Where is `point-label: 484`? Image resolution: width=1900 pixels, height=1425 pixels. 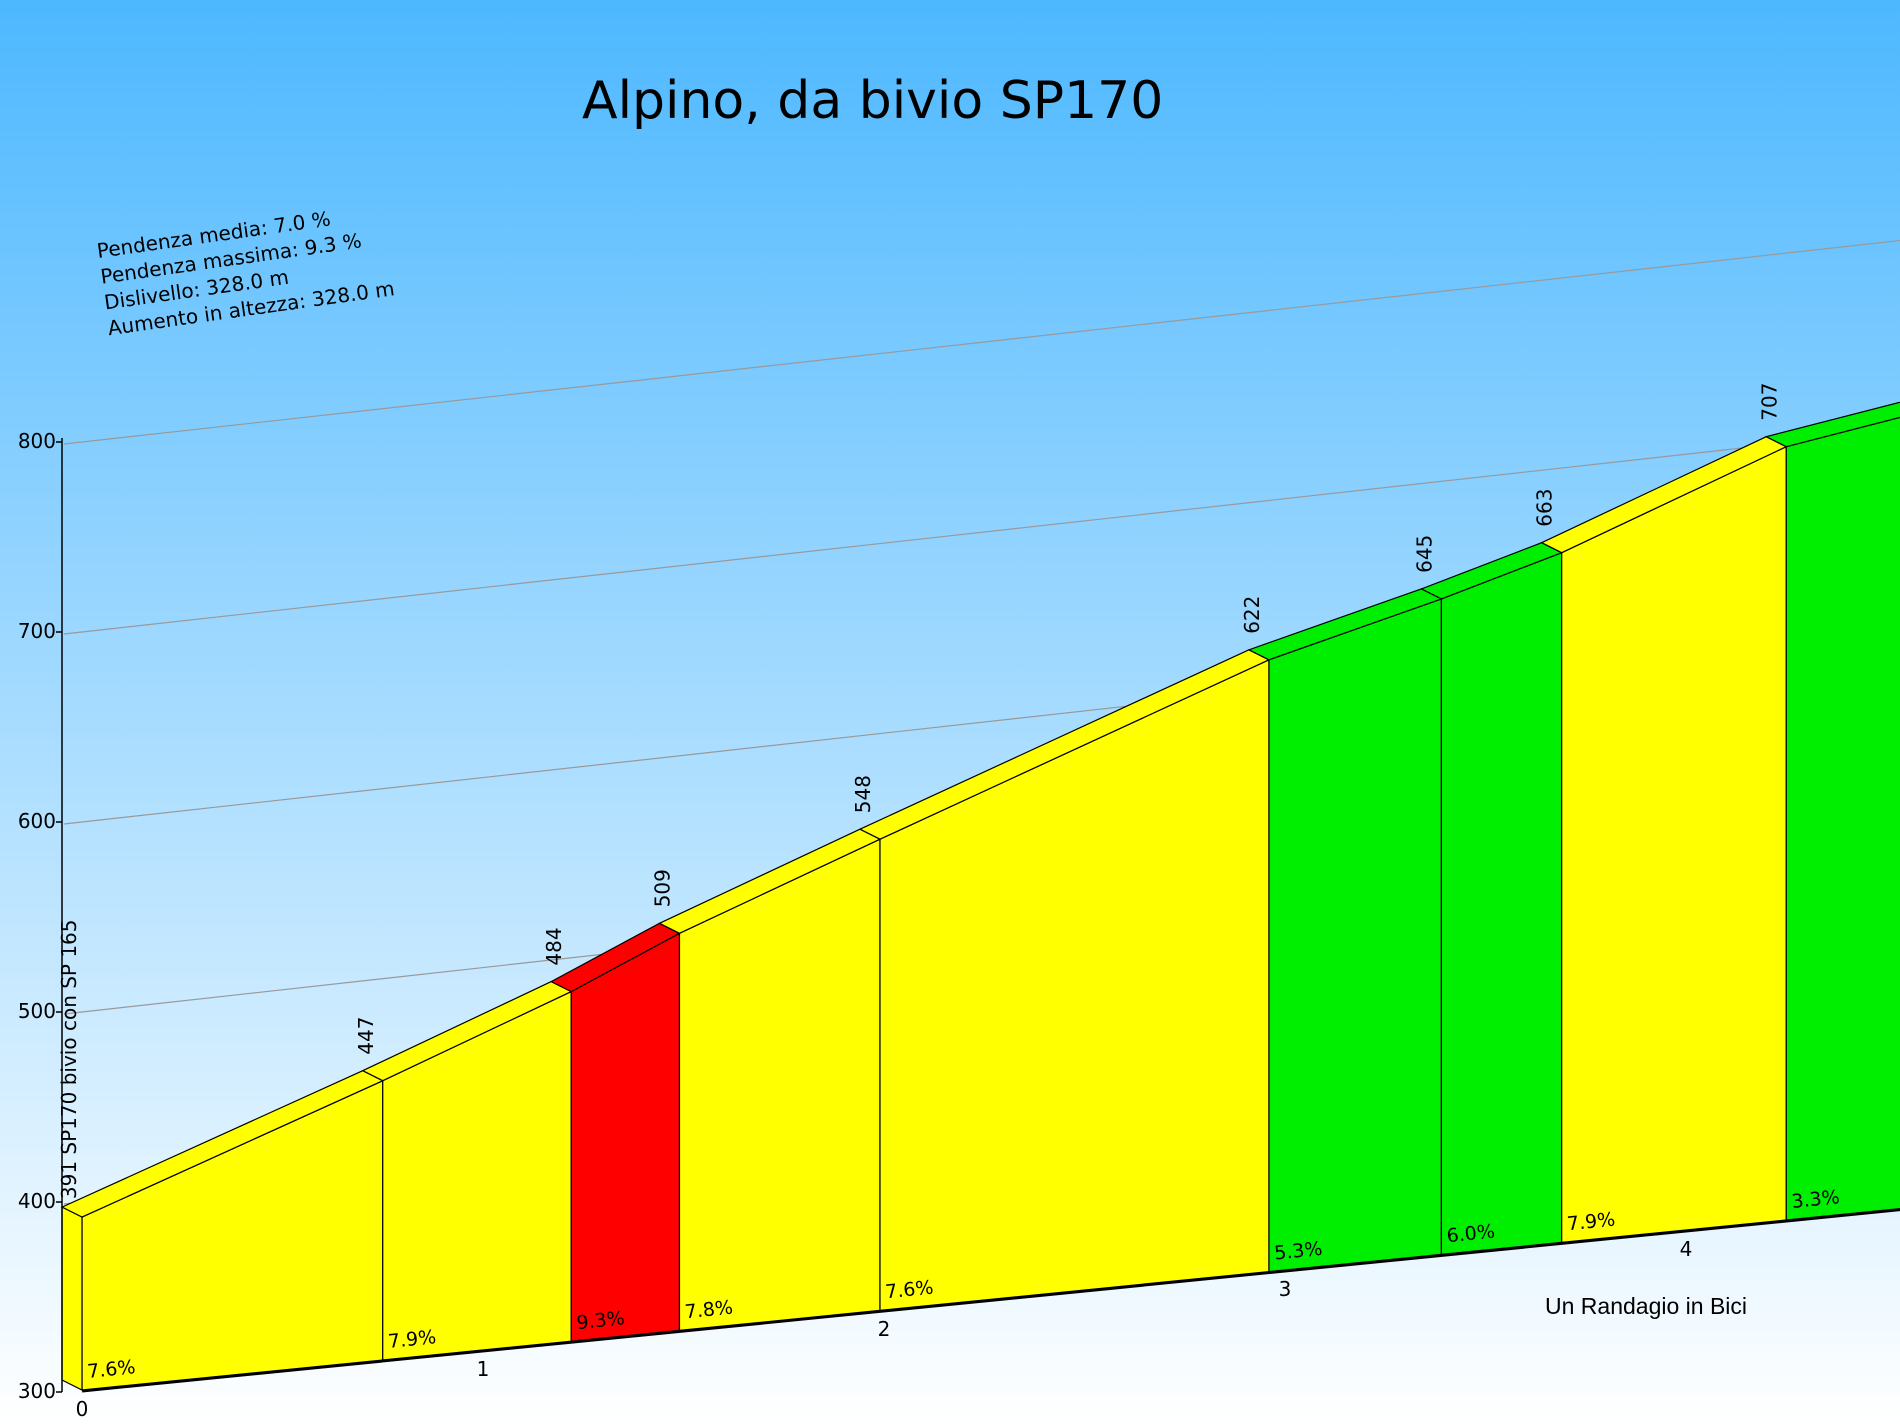
point-label: 484 is located at coordinates (554, 946).